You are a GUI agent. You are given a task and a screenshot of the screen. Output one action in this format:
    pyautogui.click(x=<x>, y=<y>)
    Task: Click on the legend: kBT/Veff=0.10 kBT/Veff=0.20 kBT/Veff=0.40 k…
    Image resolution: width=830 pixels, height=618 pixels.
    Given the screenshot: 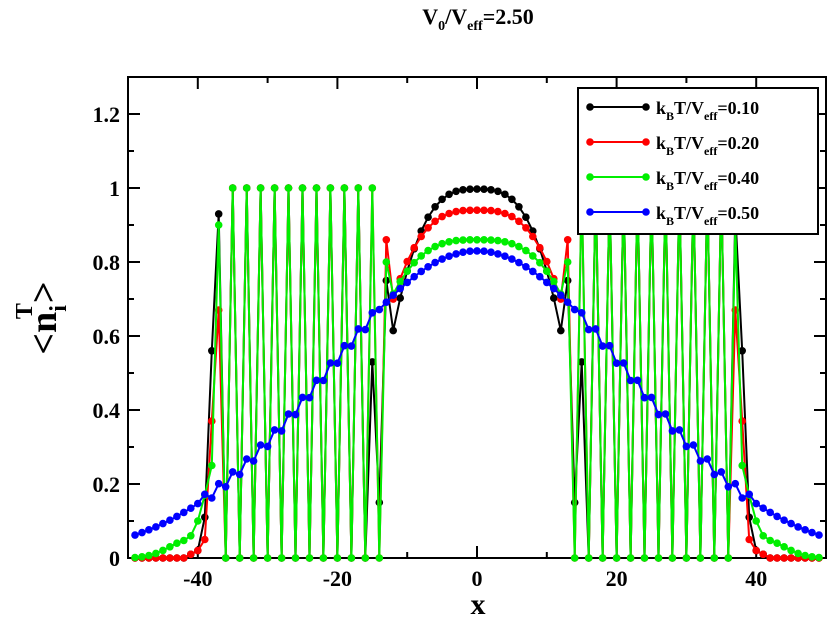 What is the action you would take?
    pyautogui.click(x=698, y=161)
    